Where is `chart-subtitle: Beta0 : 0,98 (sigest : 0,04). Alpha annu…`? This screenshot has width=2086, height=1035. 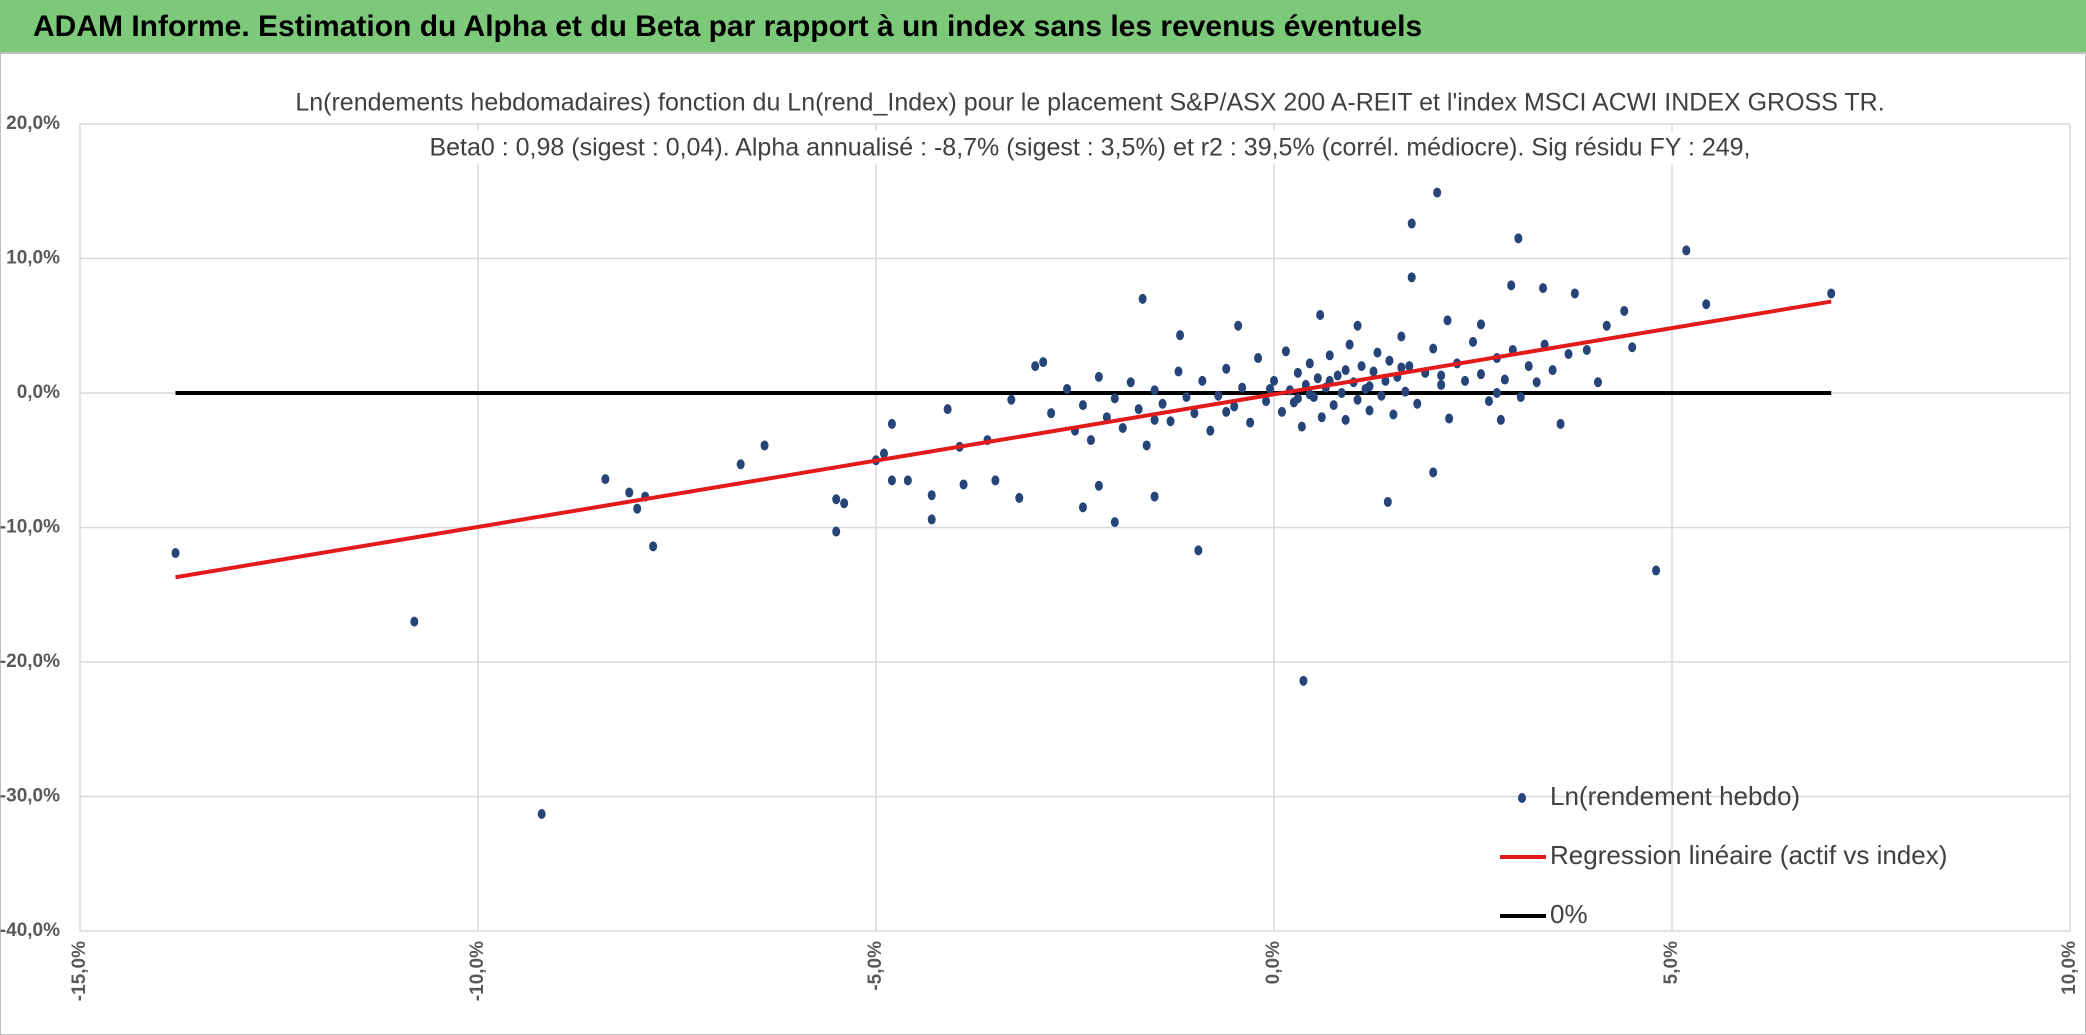
chart-subtitle: Beta0 : 0,98 (sigest : 0,04). Alpha annu… is located at coordinates (1089, 148).